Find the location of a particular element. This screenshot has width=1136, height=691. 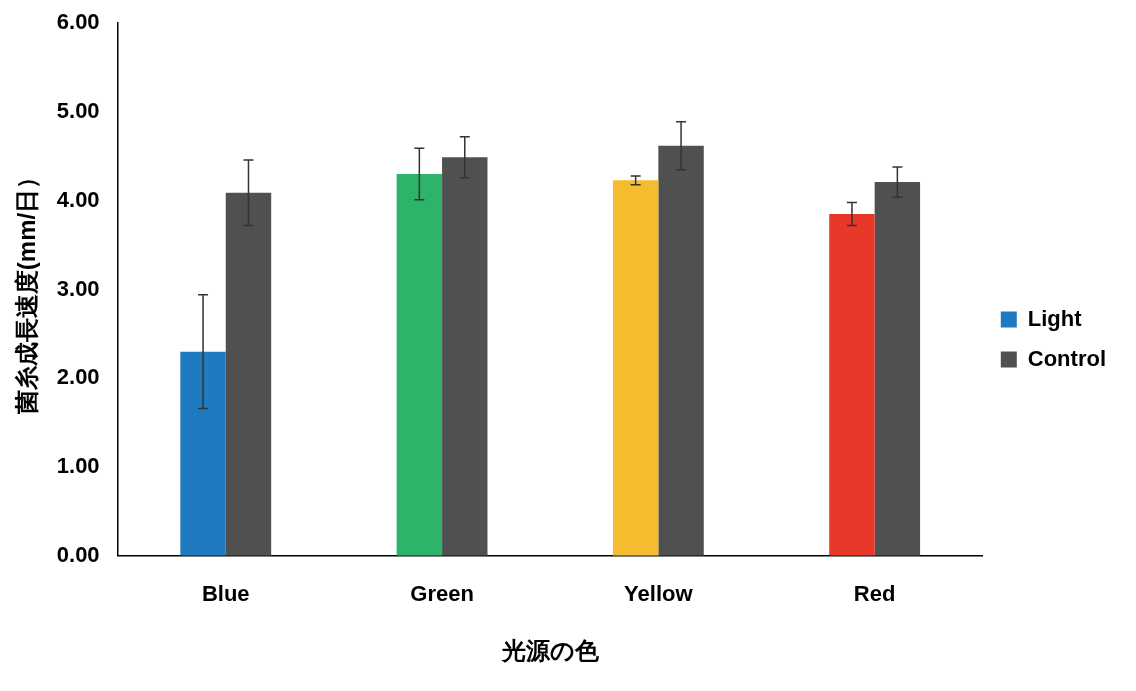

x-tick-label: Red is located at coordinates (874, 594).